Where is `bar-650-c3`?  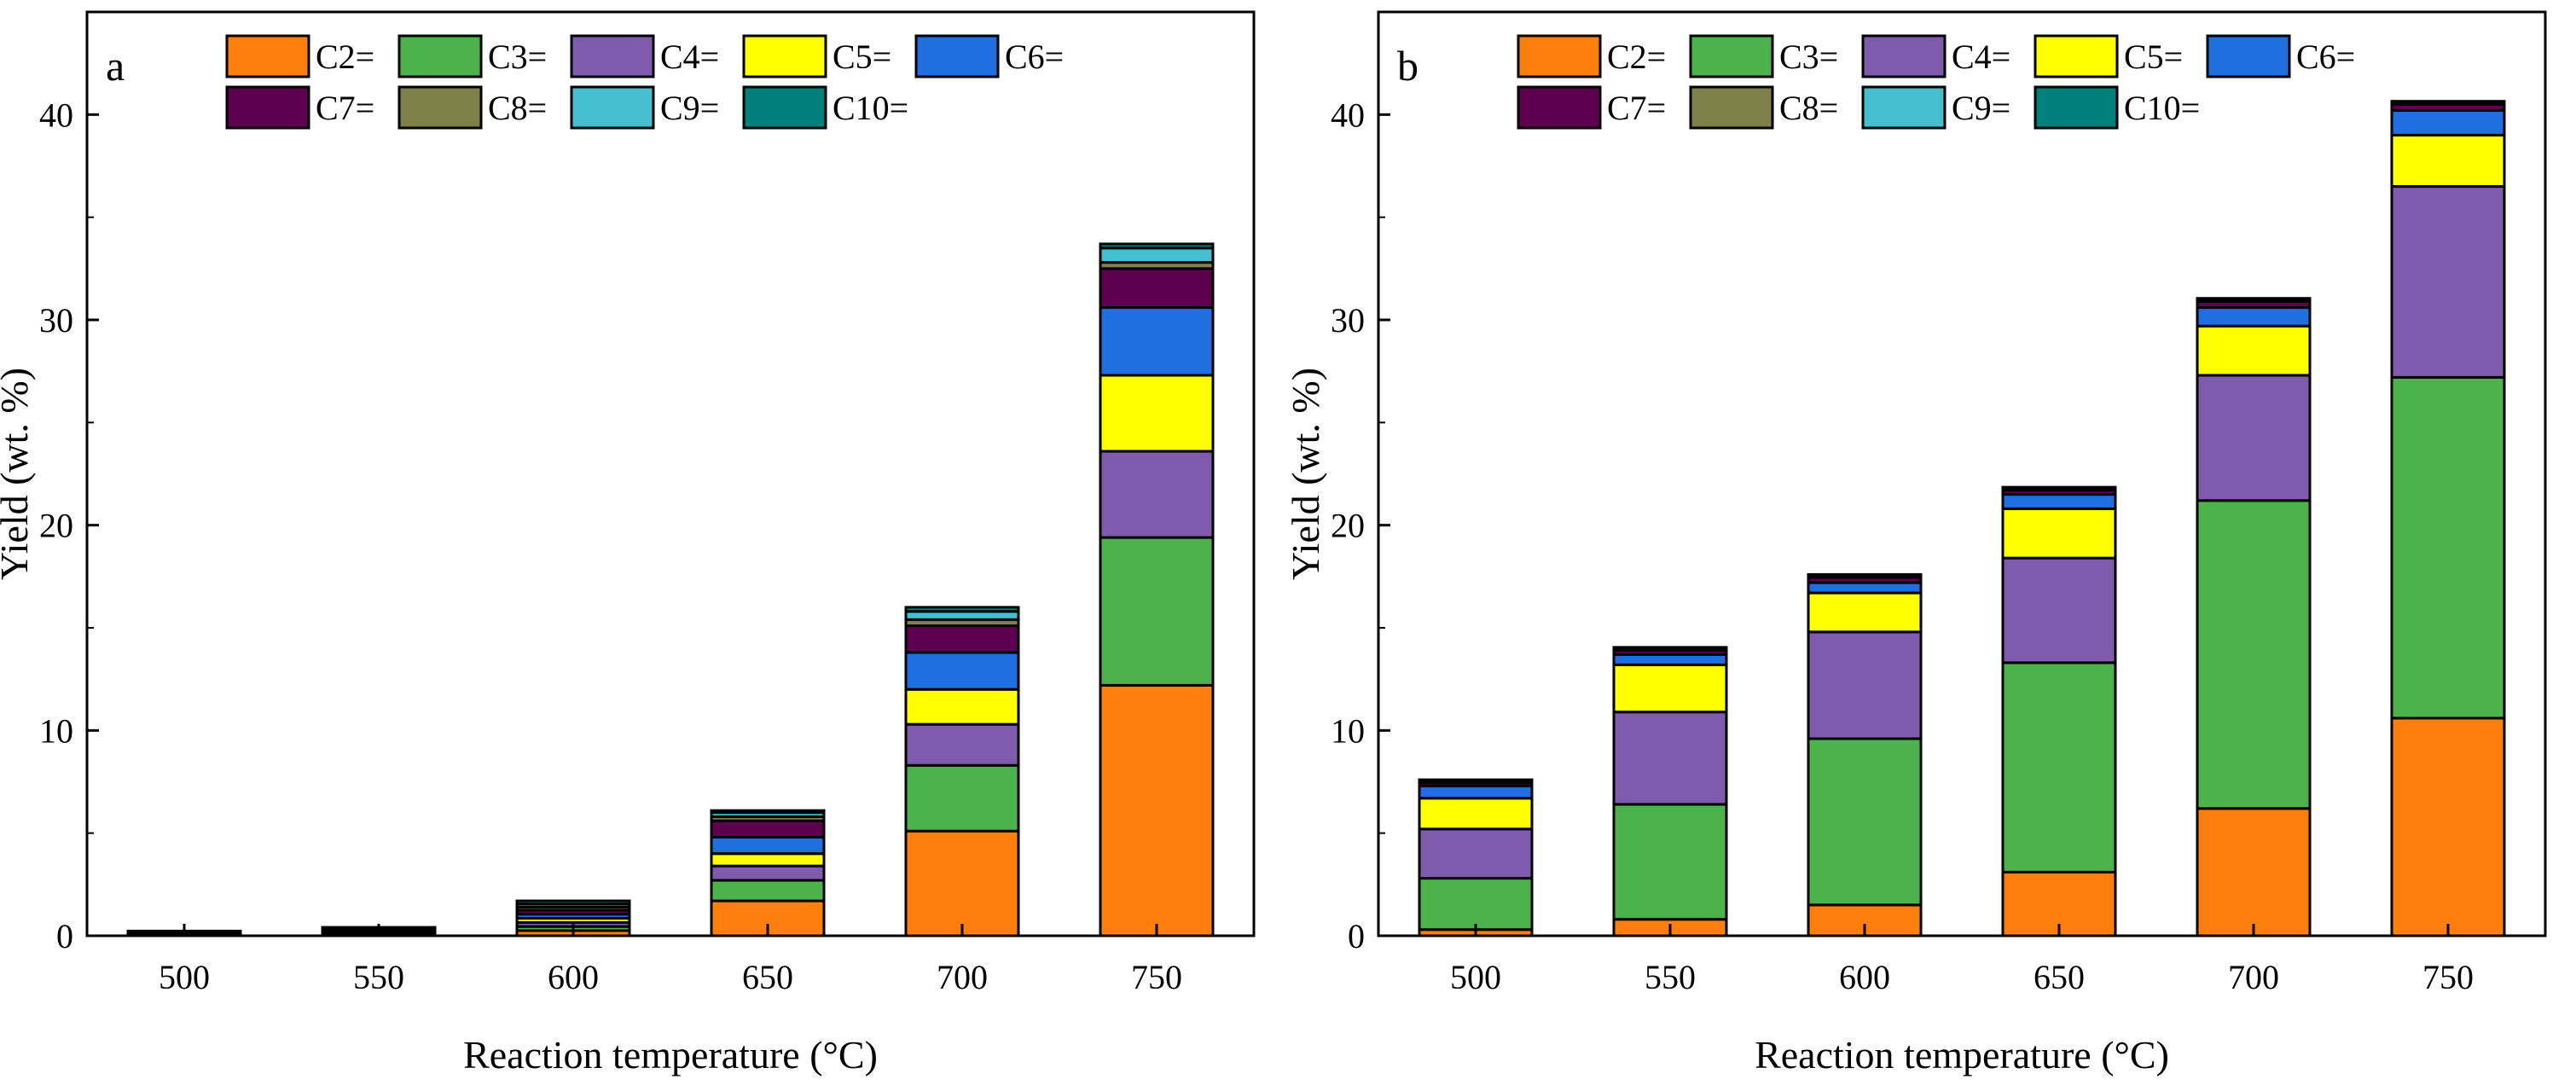
bar-650-c3 is located at coordinates (2059, 767).